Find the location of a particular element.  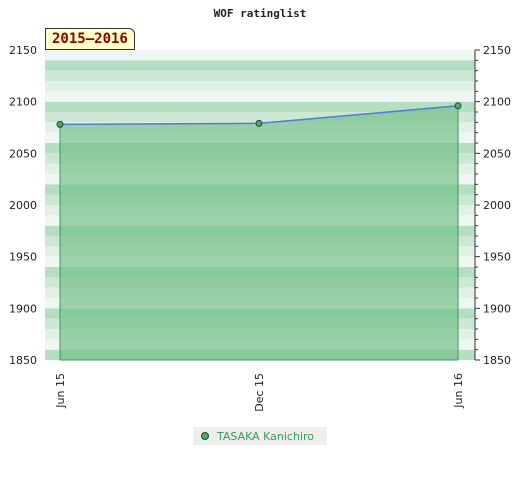

y-tick-label-left: 2050 is located at coordinates (23, 153).